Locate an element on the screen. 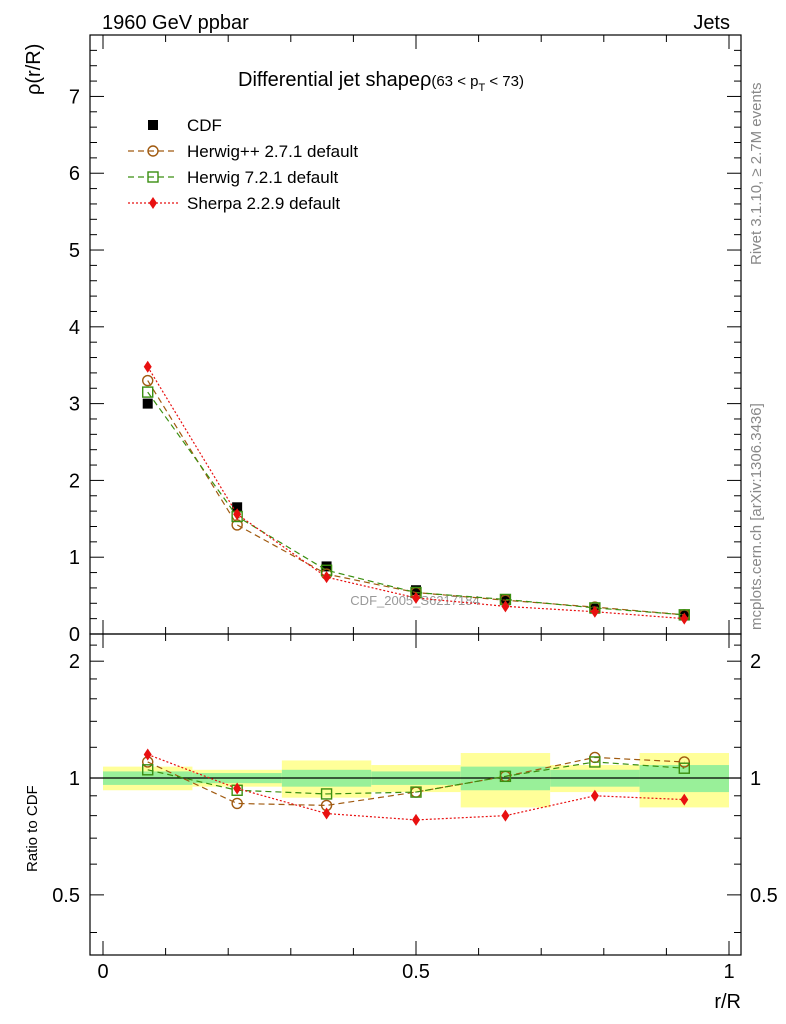  x-axis-label: r/R is located at coordinates (727, 1002).